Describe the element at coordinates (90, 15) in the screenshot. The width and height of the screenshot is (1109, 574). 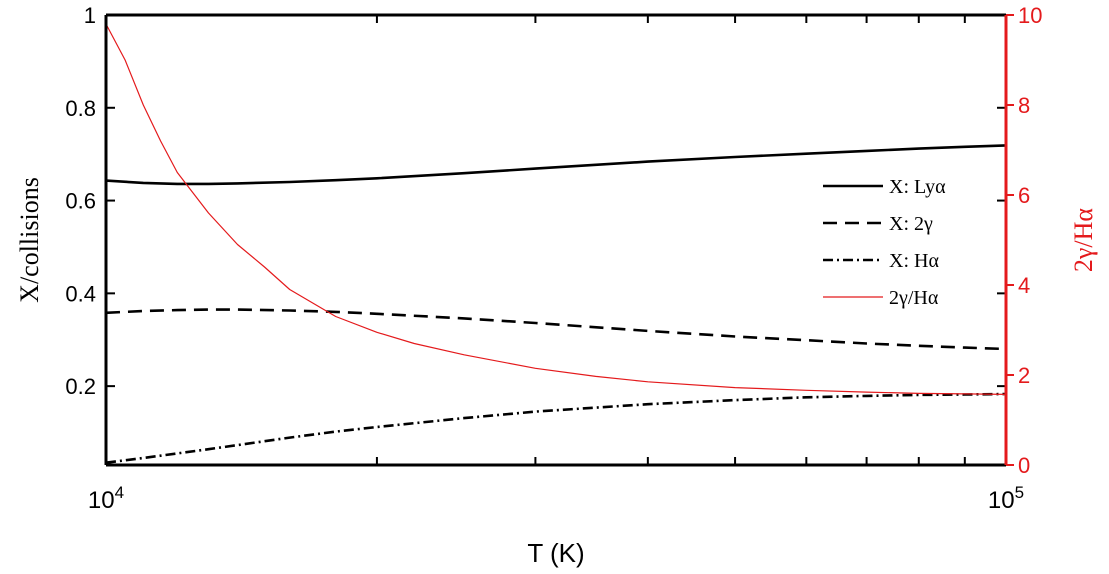
I see `y-left-tick-label: 1` at that location.